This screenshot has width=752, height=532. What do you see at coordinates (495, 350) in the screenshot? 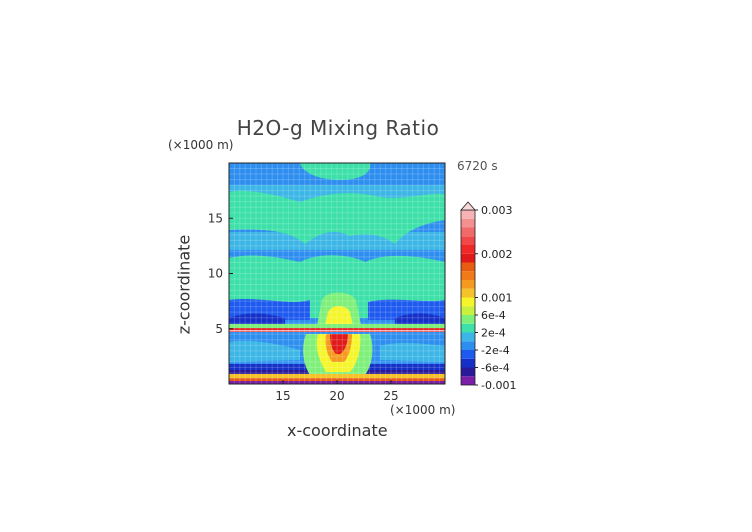
I see `colorbar-label: -2e-4` at bounding box center [495, 350].